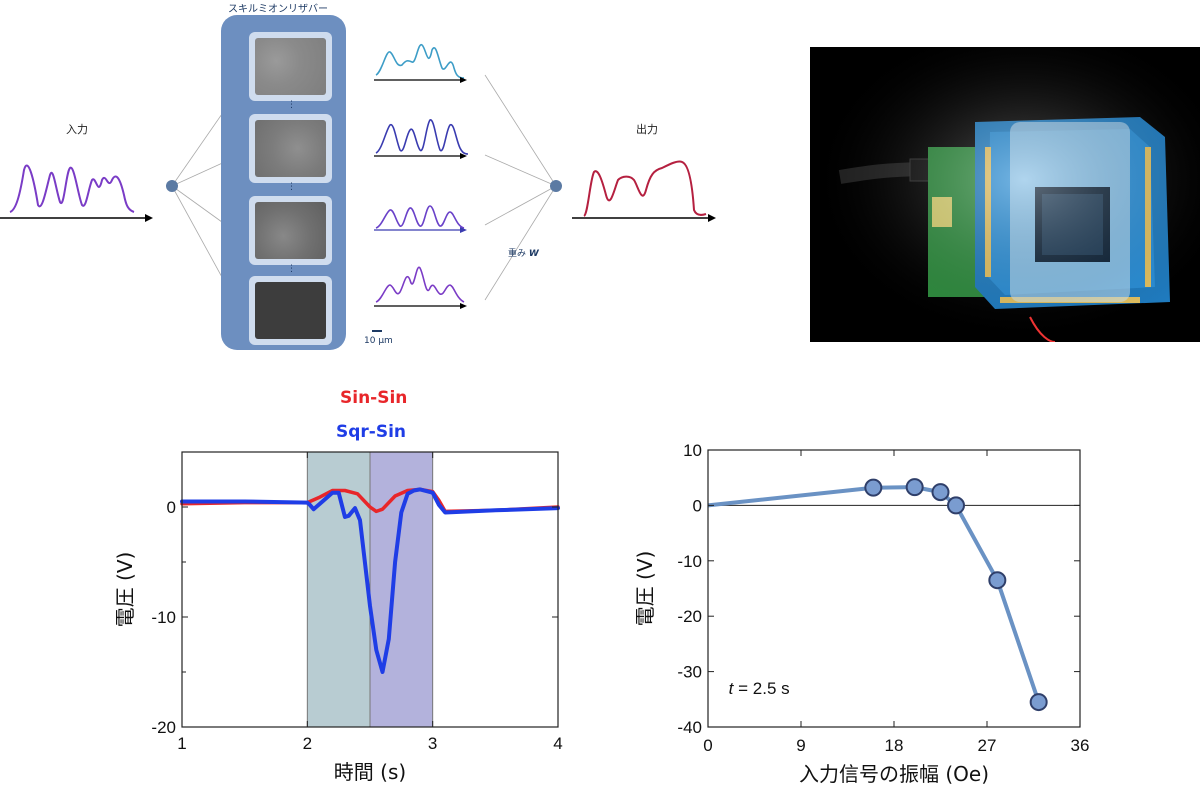  Describe the element at coordinates (77, 129) in the screenshot. I see `input-label: 入力` at that location.